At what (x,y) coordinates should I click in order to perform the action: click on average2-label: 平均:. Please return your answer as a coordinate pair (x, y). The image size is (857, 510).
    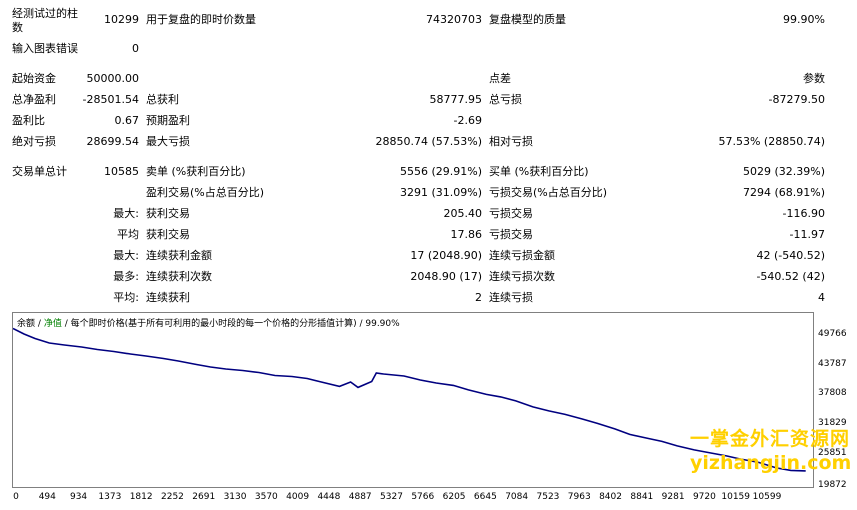
    Looking at the image, I should click on (126, 297).